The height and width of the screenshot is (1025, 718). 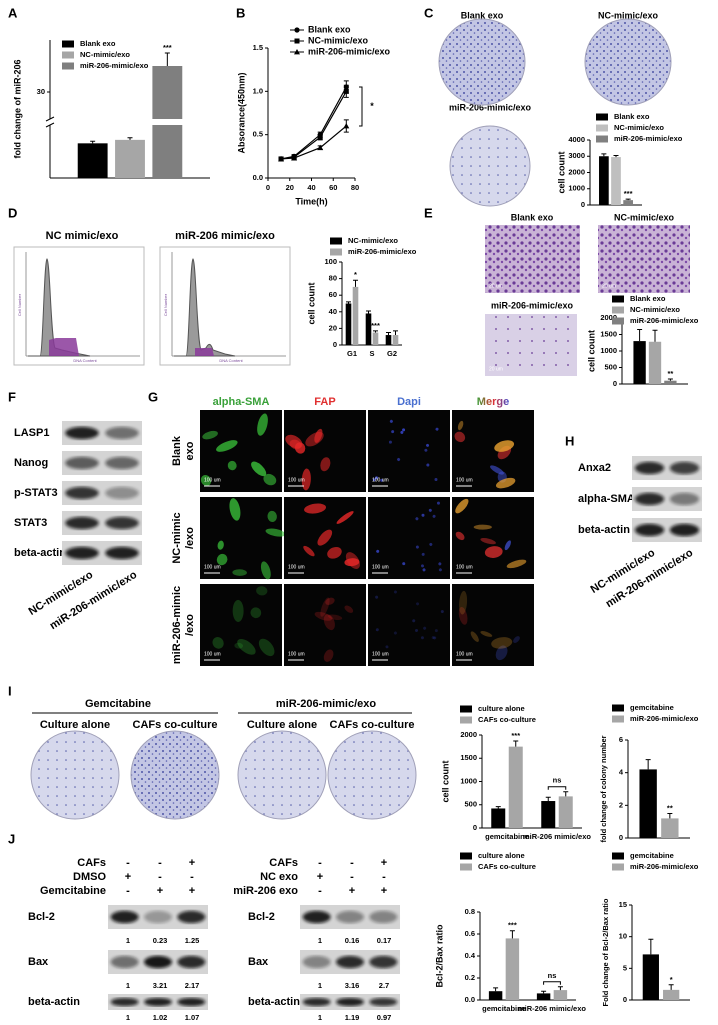 I want to click on band-quantification: 2.7, so click(x=384, y=985).